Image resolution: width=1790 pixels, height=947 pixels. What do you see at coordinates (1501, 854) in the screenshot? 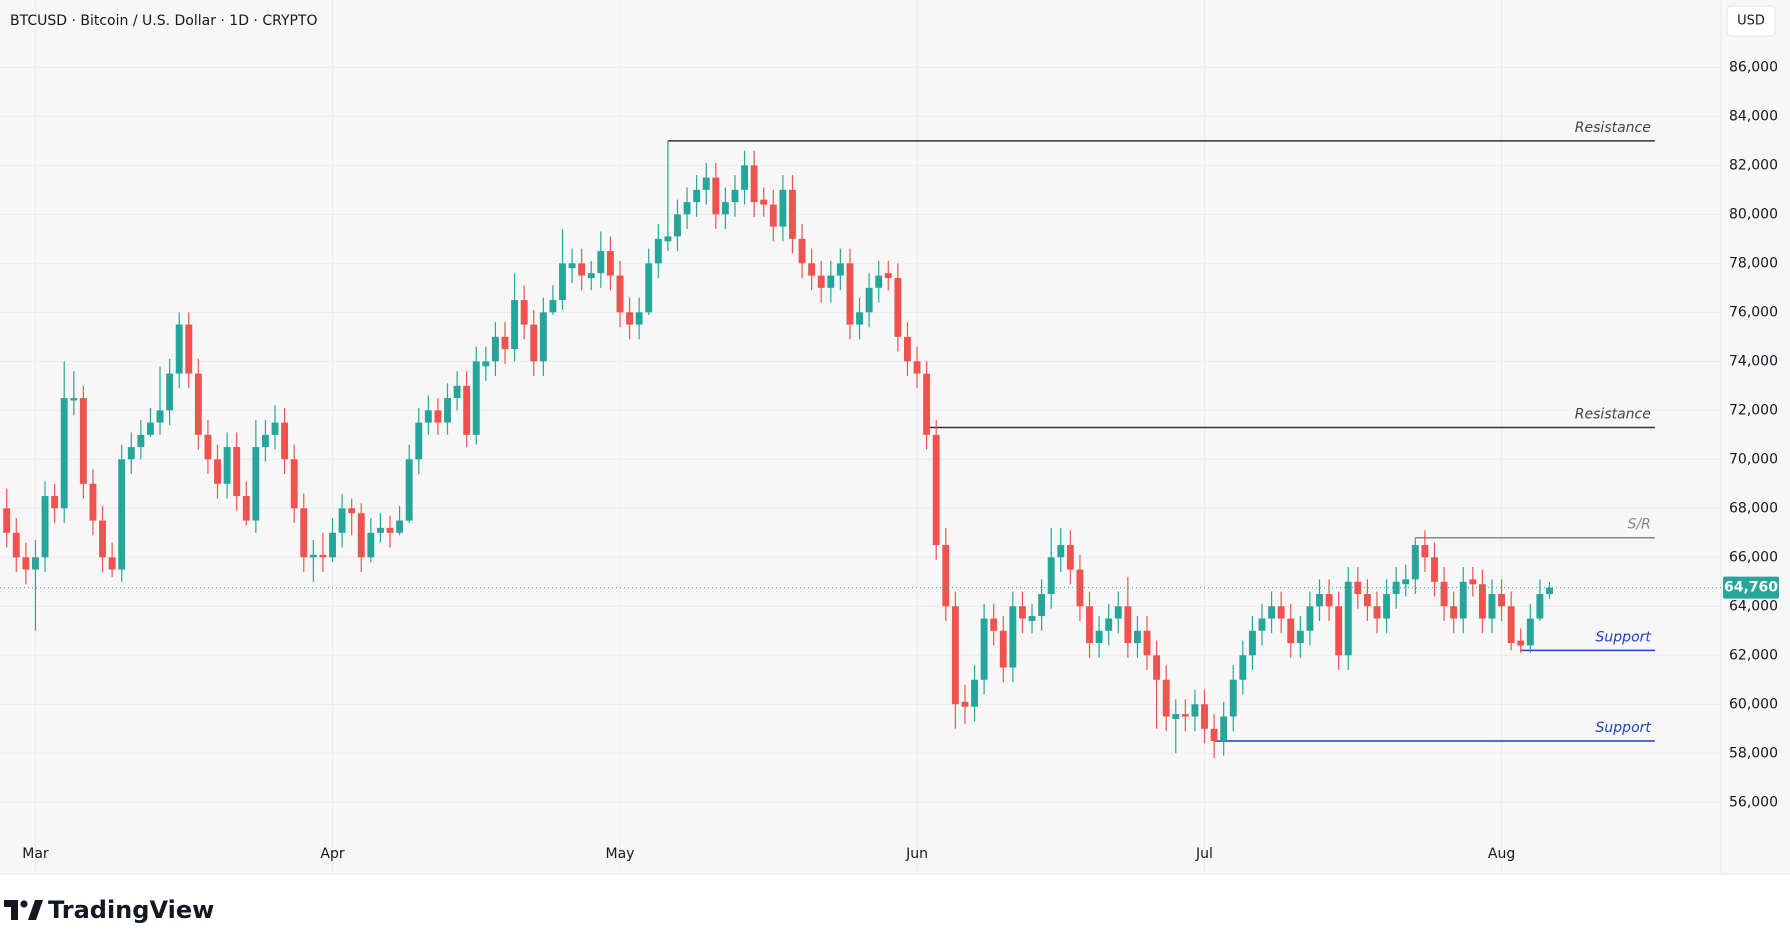
I see `x-tick-label: Aug` at bounding box center [1501, 854].